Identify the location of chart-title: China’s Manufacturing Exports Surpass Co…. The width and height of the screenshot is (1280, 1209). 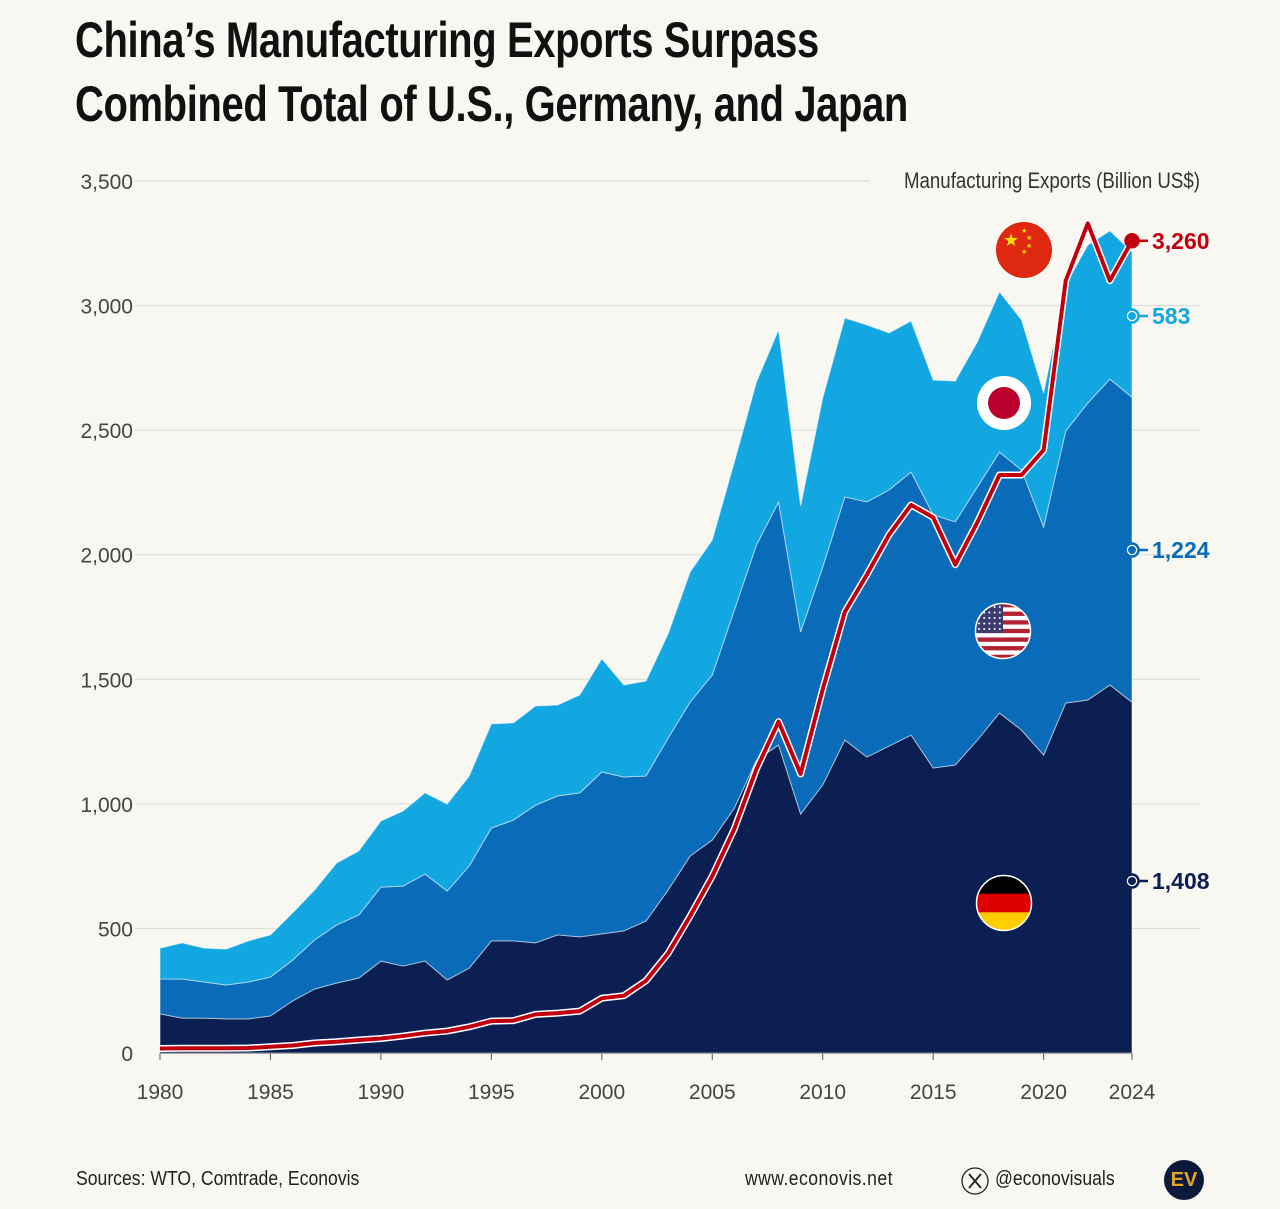
(491, 72).